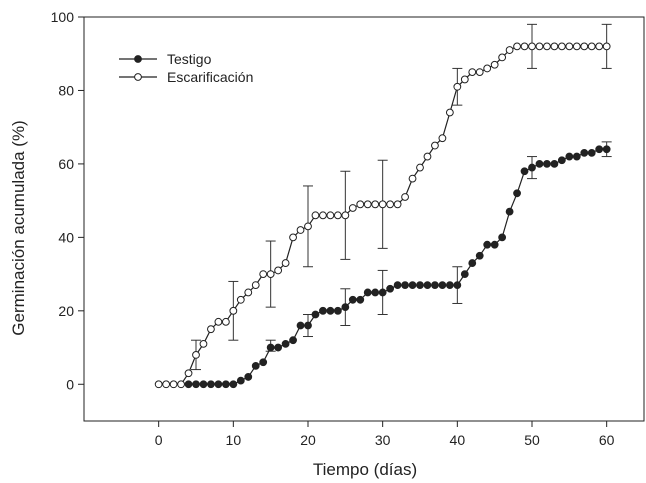 Image resolution: width=646 pixels, height=483 pixels. Describe the element at coordinates (189, 59) in the screenshot. I see `legend-label-testigo: Testigo` at that location.